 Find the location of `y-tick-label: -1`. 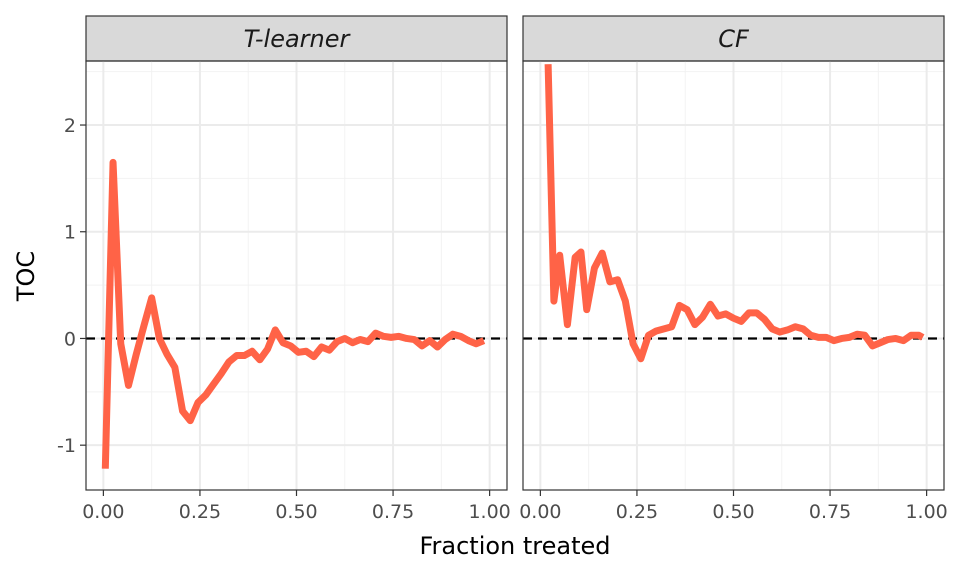

y-tick-label: -1 is located at coordinates (66, 446).